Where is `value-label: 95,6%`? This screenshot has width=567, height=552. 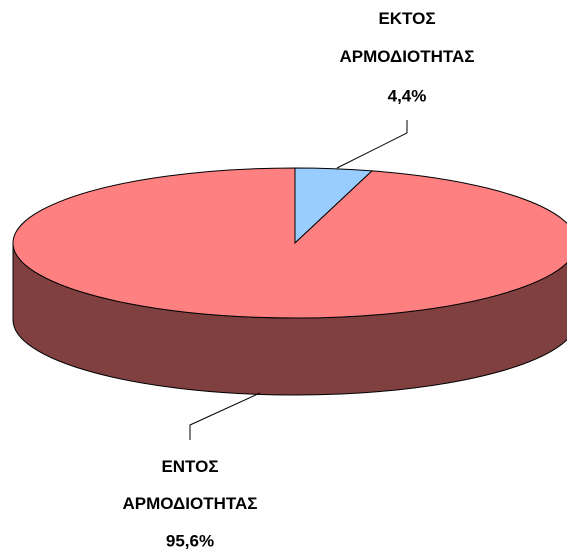 value-label: 95,6% is located at coordinates (190, 540).